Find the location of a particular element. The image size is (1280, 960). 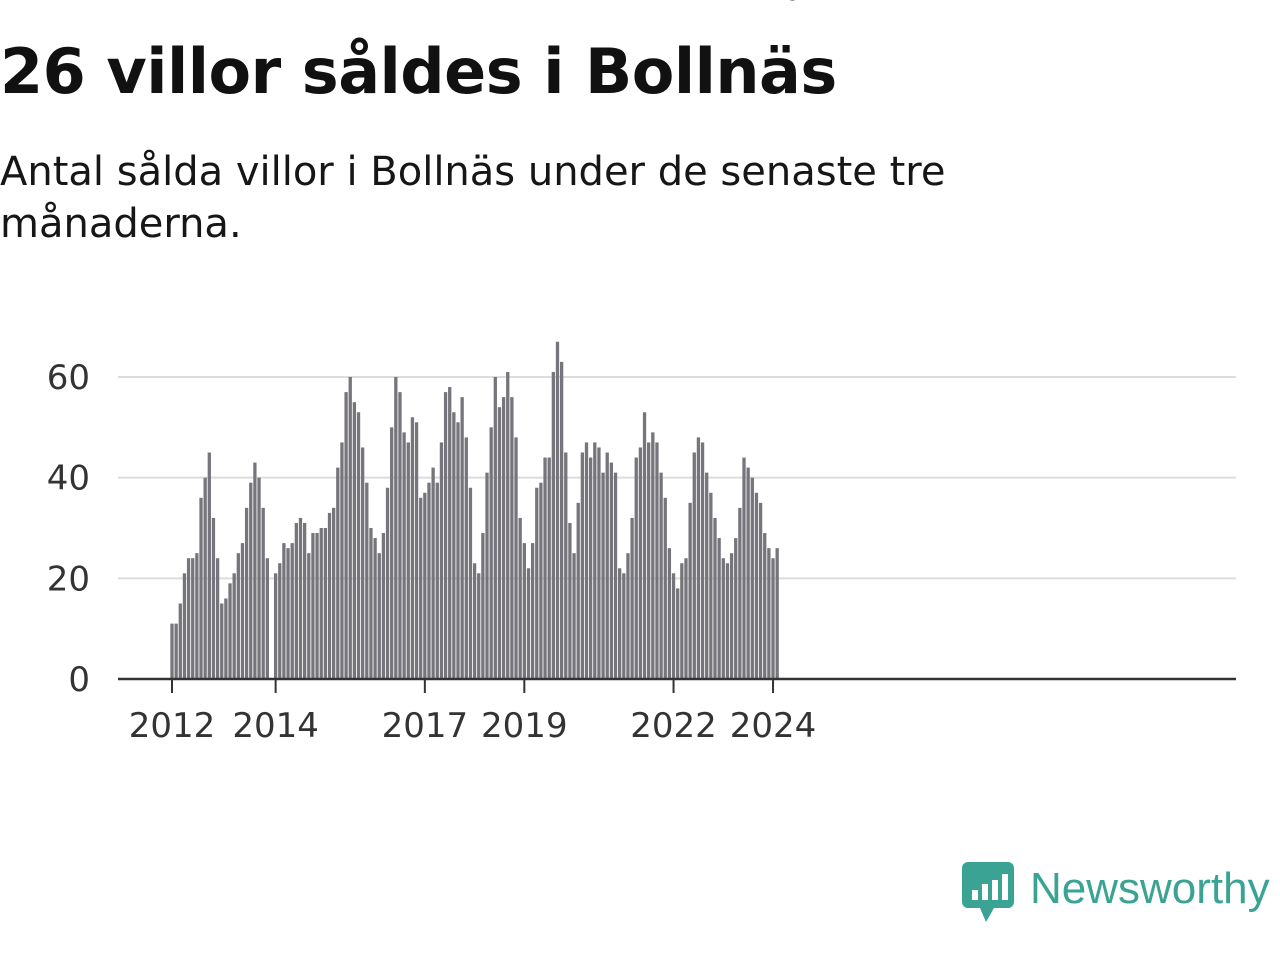

bar-chart-speech-bubble-icon is located at coordinates (988, 892).